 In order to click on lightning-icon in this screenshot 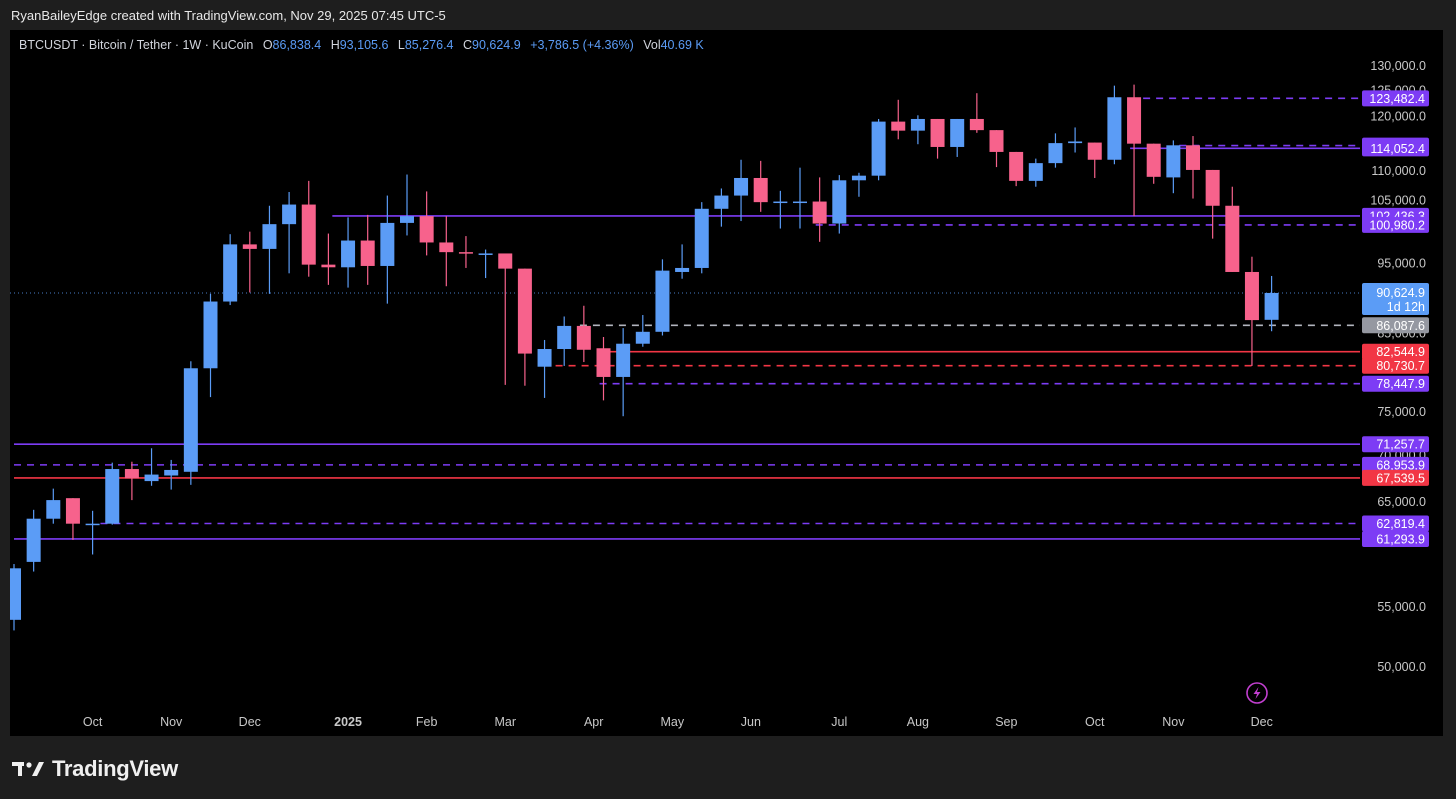, I will do `click(1257, 693)`.